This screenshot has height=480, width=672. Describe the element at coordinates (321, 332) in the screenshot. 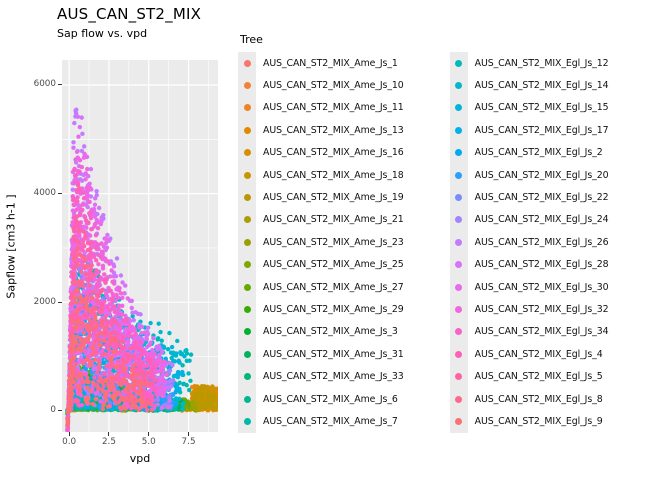

I see `legend-item: AUS_CAN_ST2_MIX_Ame_Js_3` at that location.